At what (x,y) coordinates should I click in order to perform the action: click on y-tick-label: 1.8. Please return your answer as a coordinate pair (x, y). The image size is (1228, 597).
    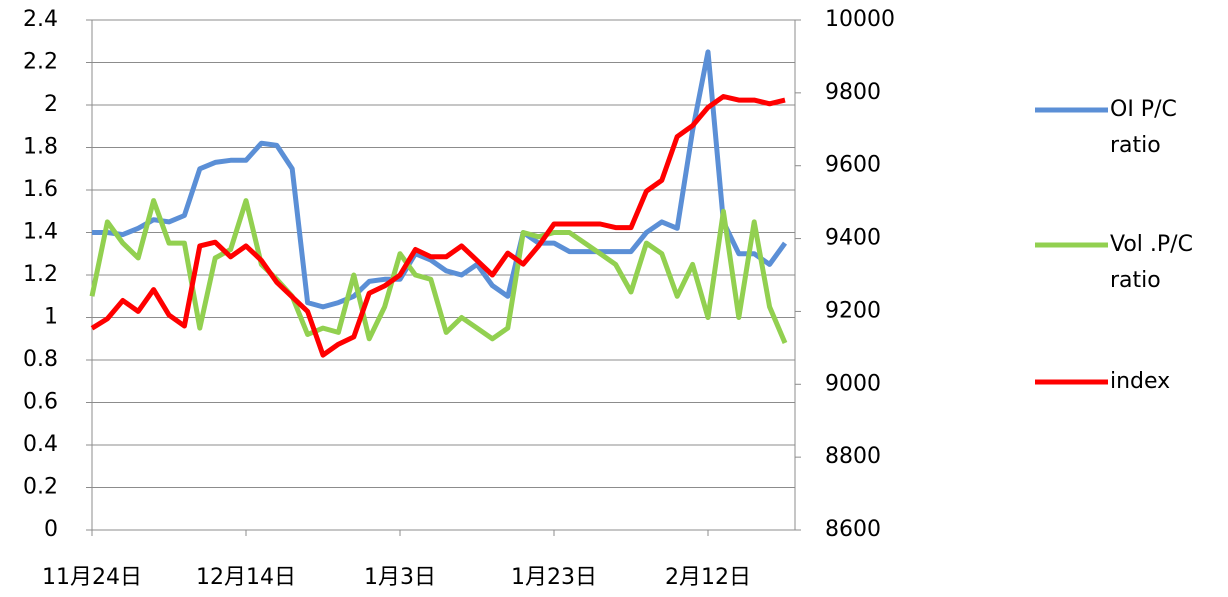
    Looking at the image, I should click on (40, 147).